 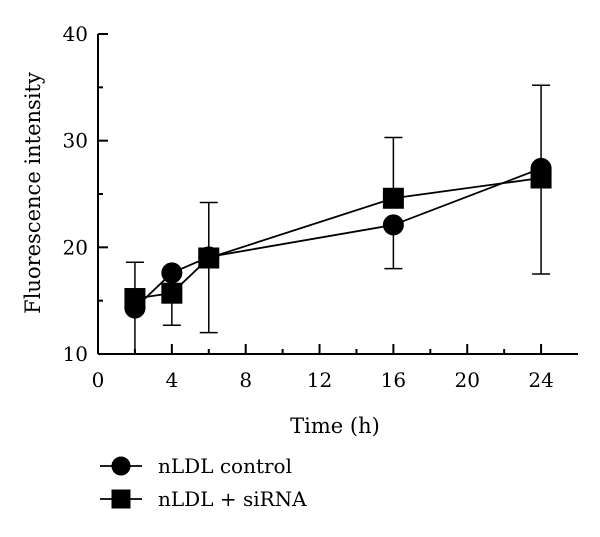 What do you see at coordinates (98, 380) in the screenshot?
I see `x-tick-label: 0` at bounding box center [98, 380].